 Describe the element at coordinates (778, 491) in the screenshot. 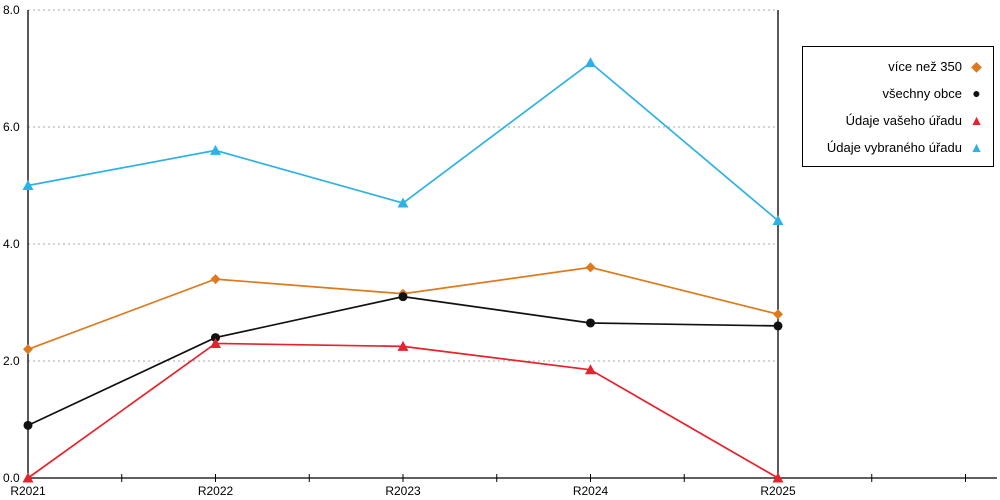

I see `x-axis-tick-label: R2025` at that location.